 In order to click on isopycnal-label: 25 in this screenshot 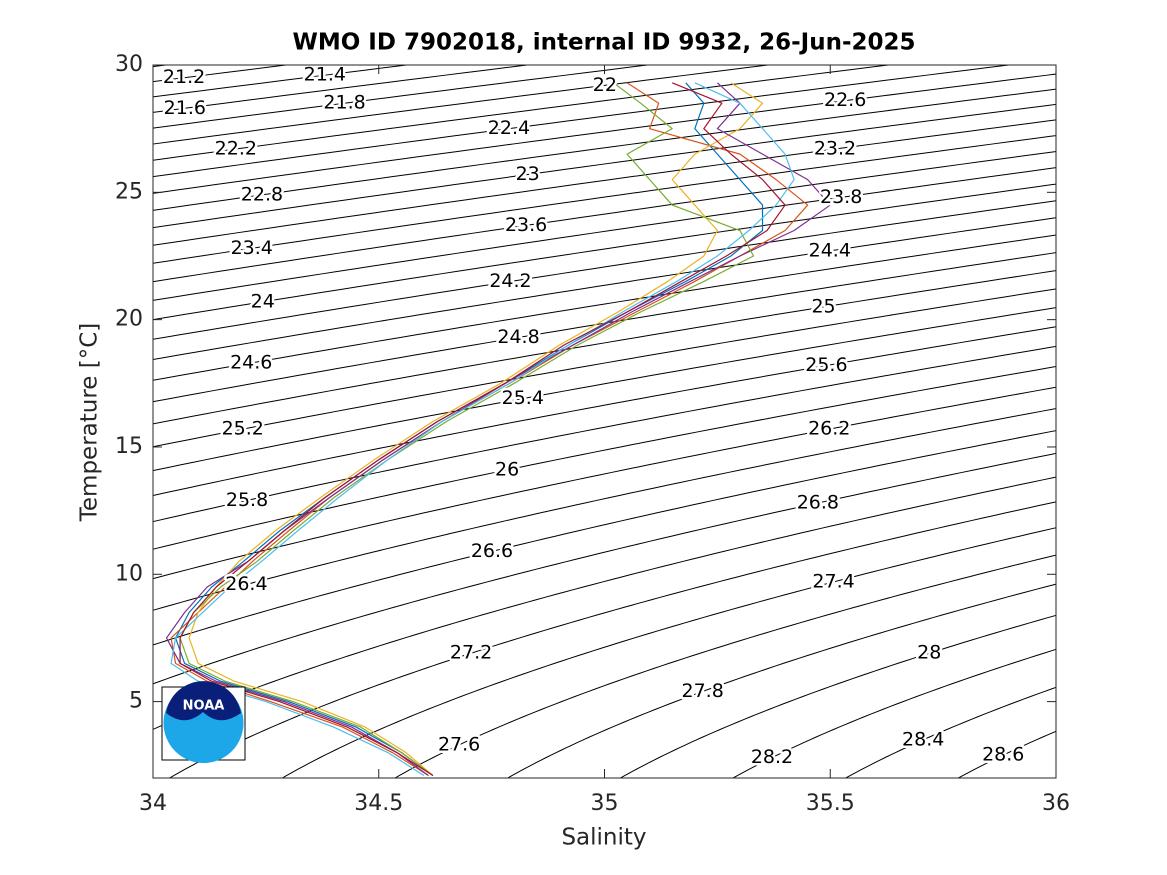, I will do `click(823, 306)`.